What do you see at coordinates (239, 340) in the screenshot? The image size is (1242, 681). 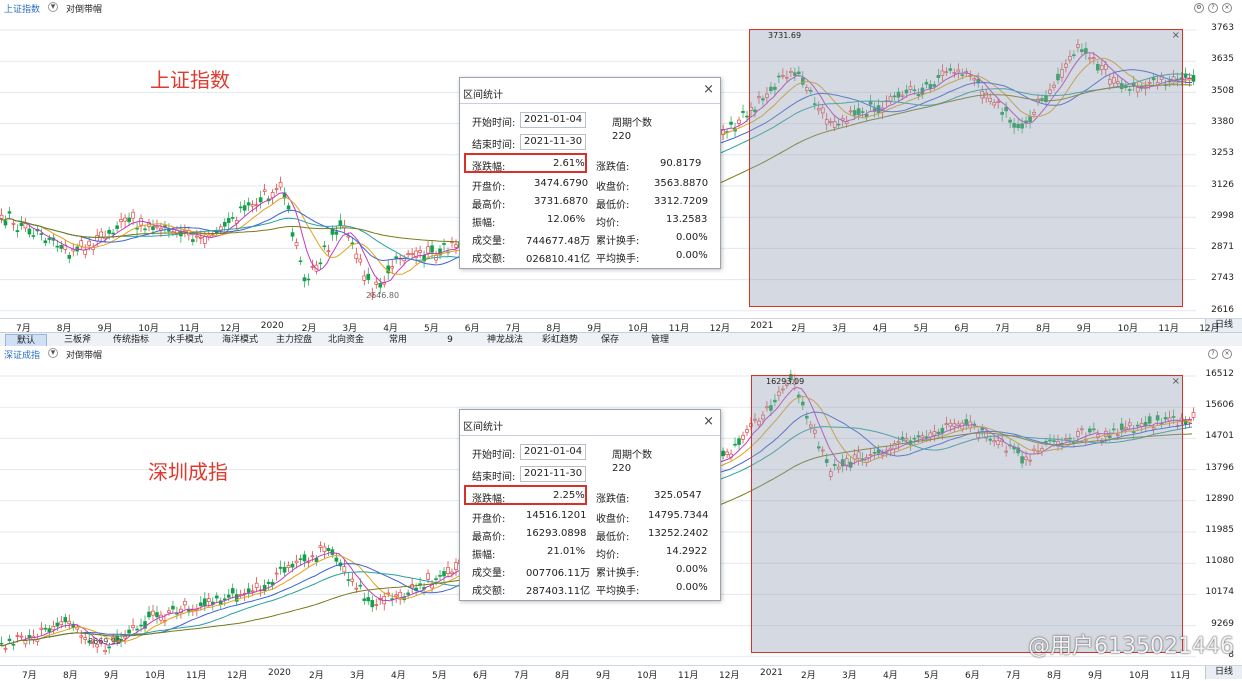 I see `indicator-tab: 海洋模式` at bounding box center [239, 340].